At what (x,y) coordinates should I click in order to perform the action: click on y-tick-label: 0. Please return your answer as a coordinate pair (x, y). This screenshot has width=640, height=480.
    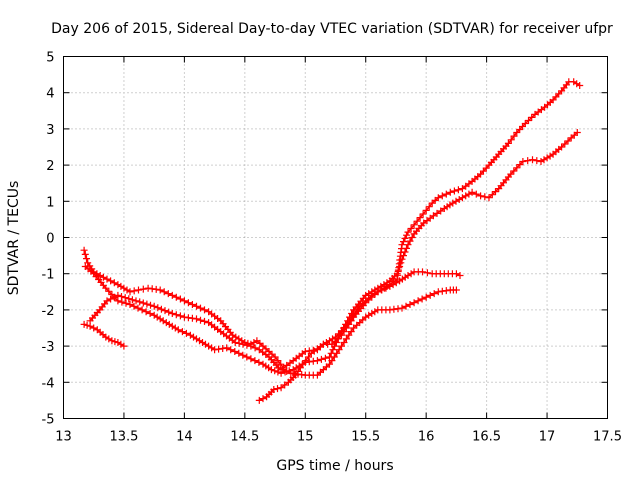
    Looking at the image, I should click on (50, 239).